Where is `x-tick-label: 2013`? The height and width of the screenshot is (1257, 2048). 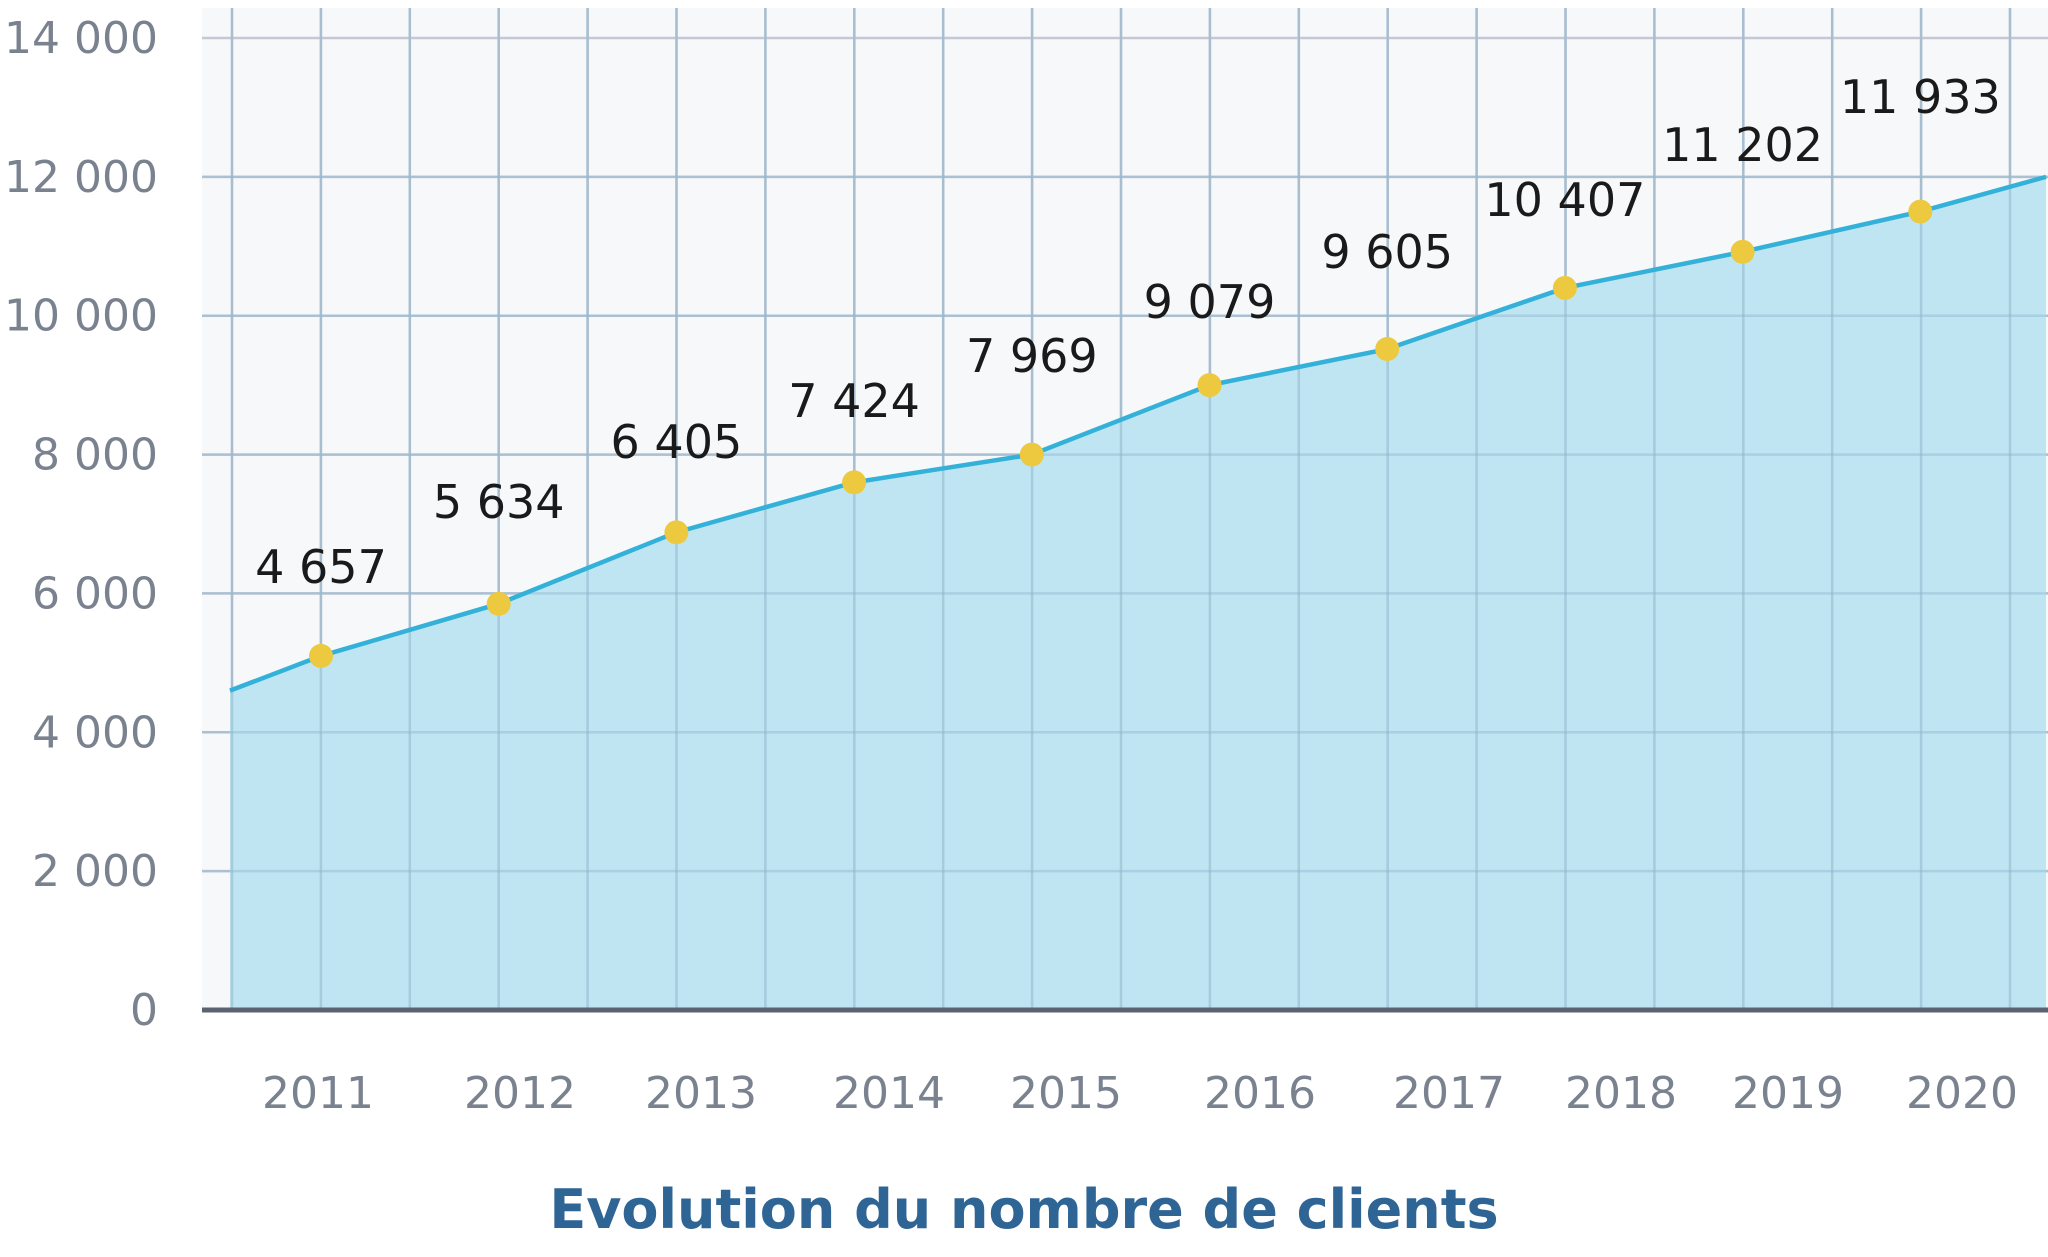
x-tick-label: 2013 is located at coordinates (701, 1093).